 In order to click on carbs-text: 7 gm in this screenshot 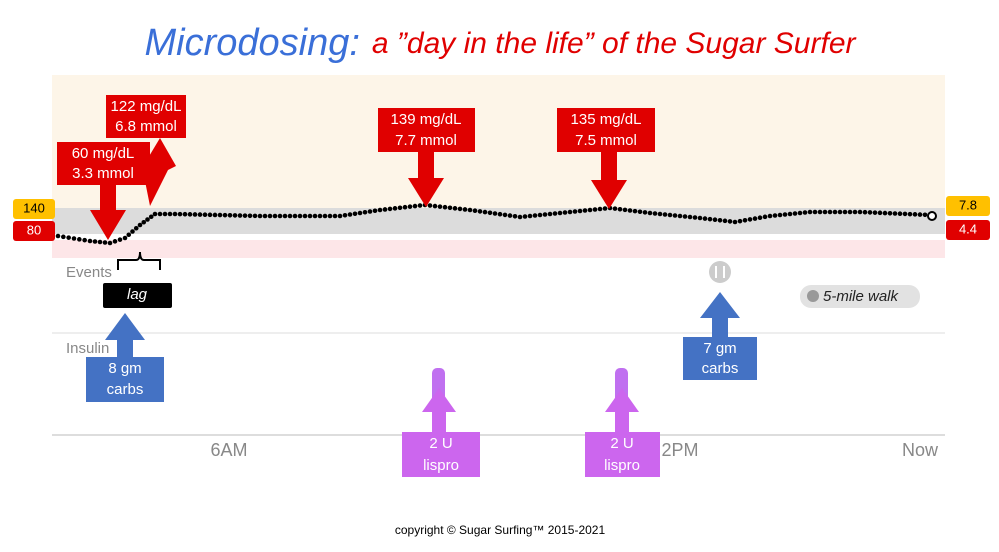, I will do `click(719, 348)`.